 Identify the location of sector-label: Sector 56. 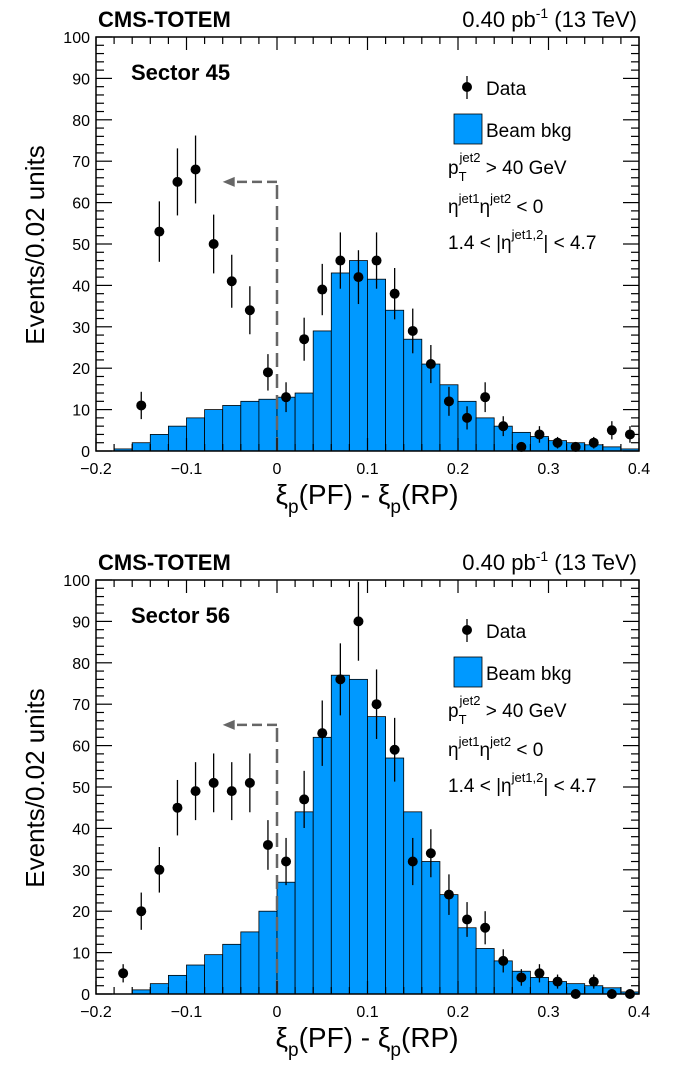
(180, 615).